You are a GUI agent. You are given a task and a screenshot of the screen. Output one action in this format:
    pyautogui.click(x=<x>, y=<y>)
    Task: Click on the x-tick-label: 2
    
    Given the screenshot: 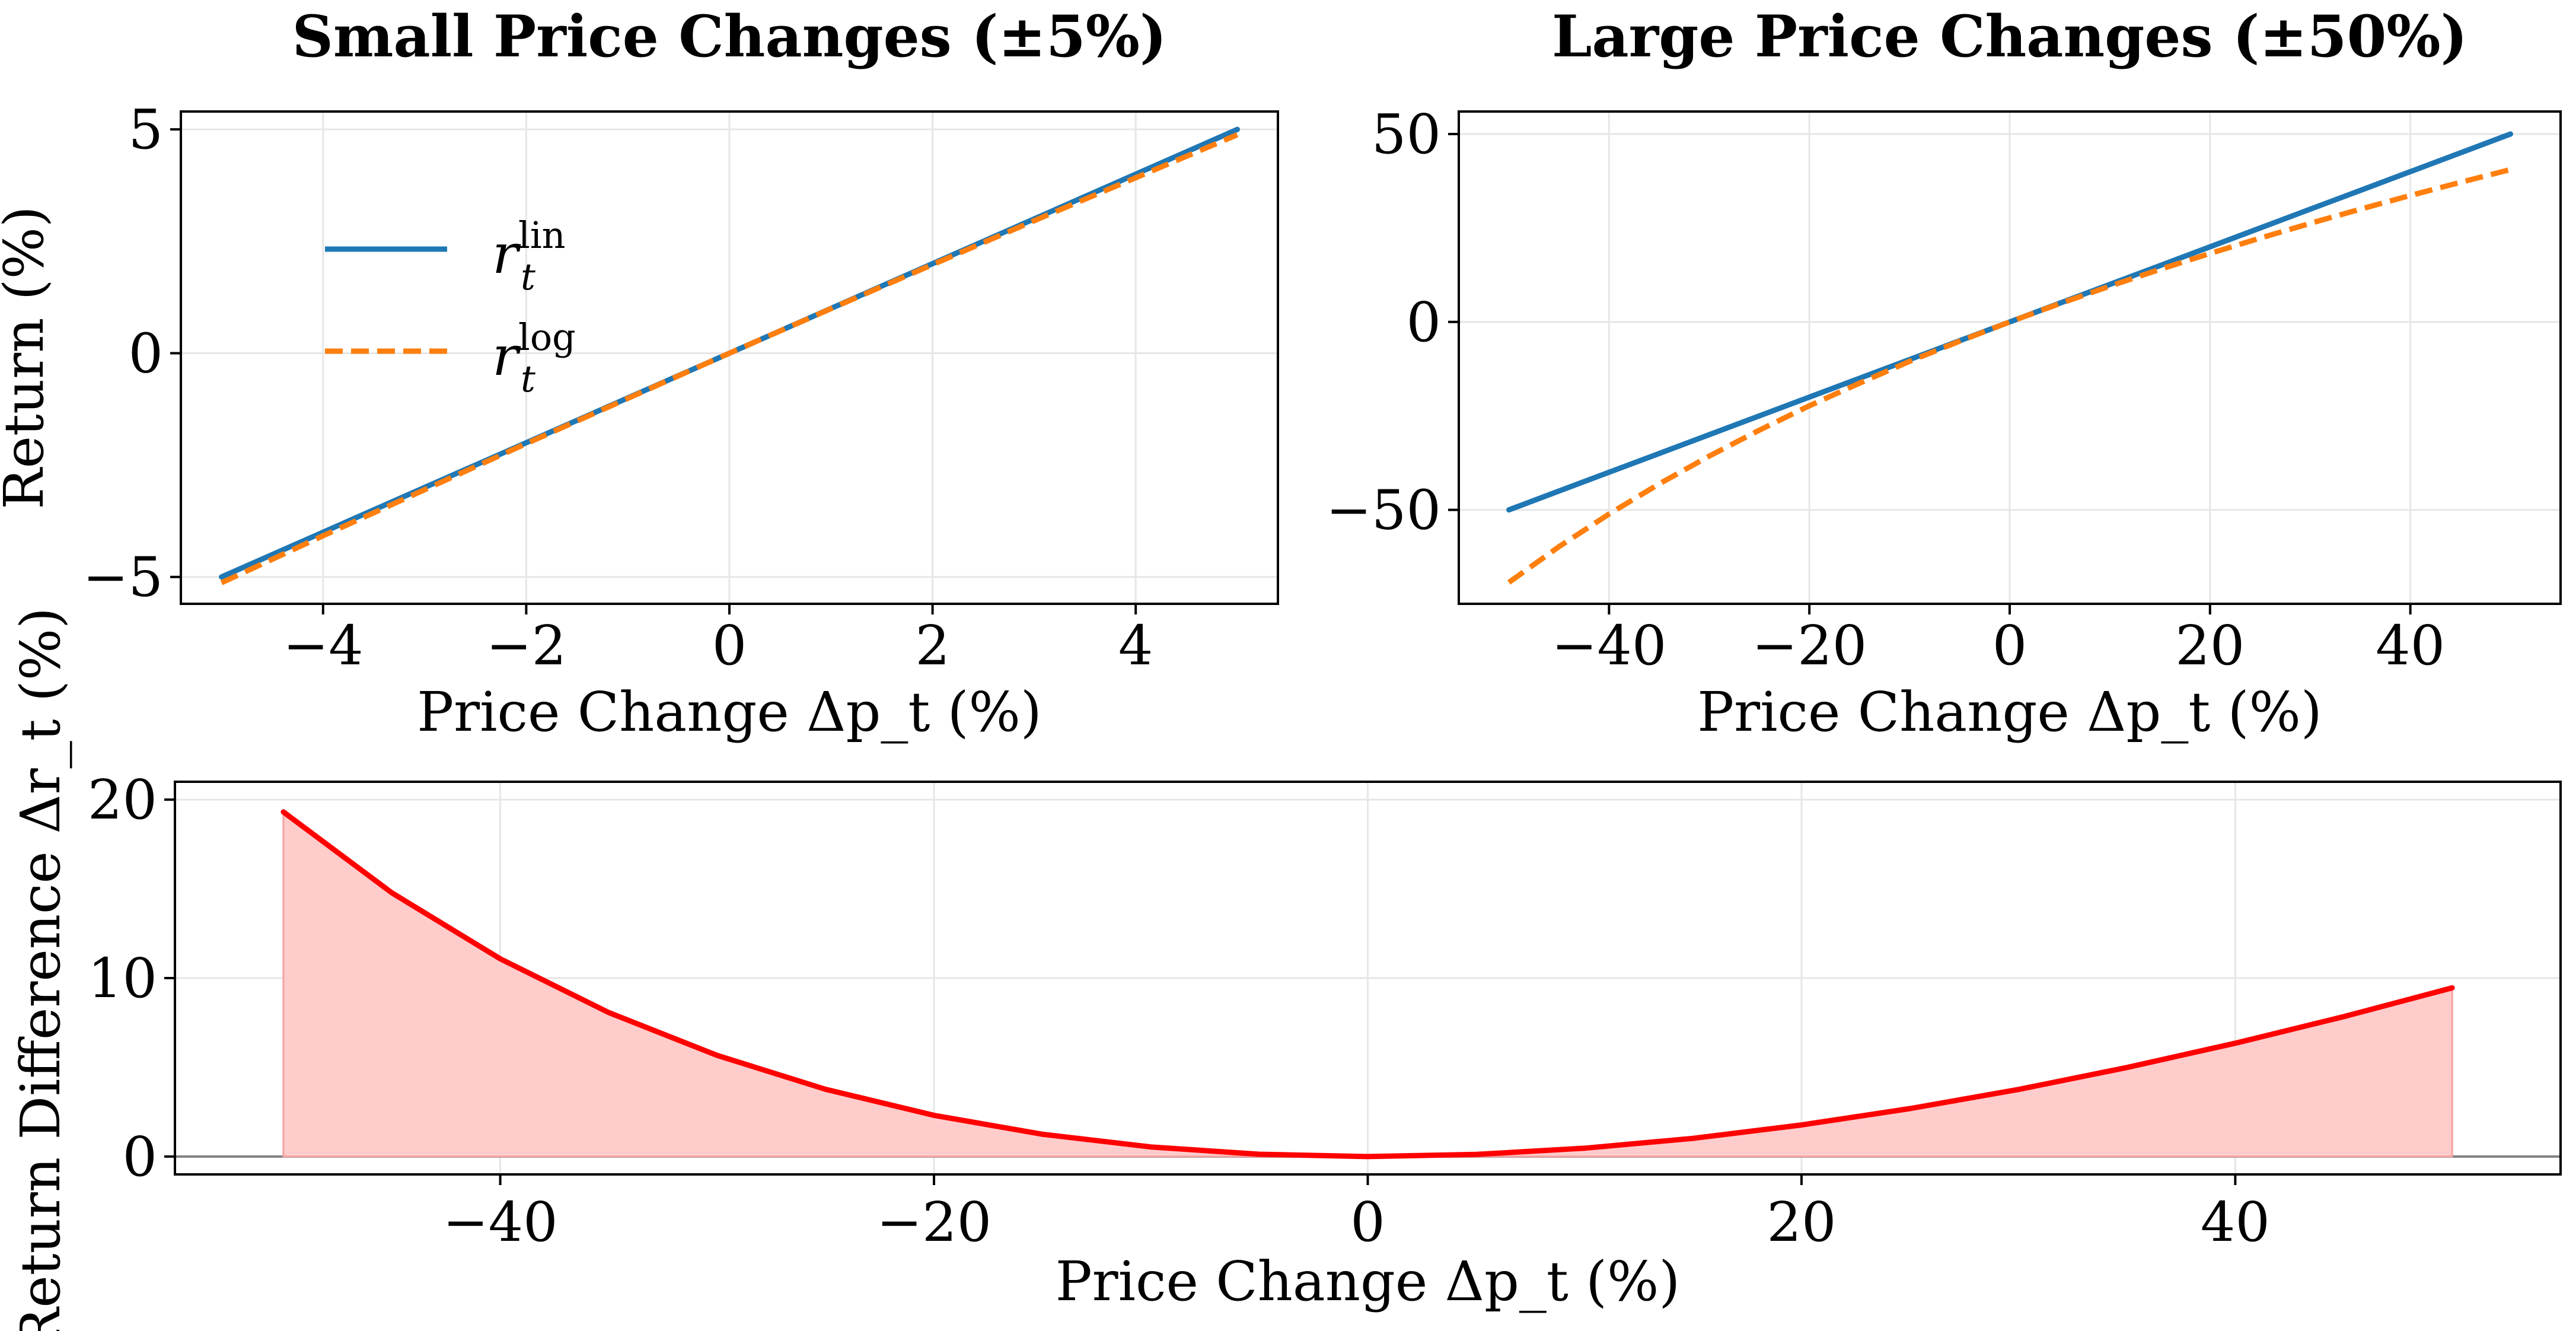 What is the action you would take?
    pyautogui.click(x=933, y=645)
    